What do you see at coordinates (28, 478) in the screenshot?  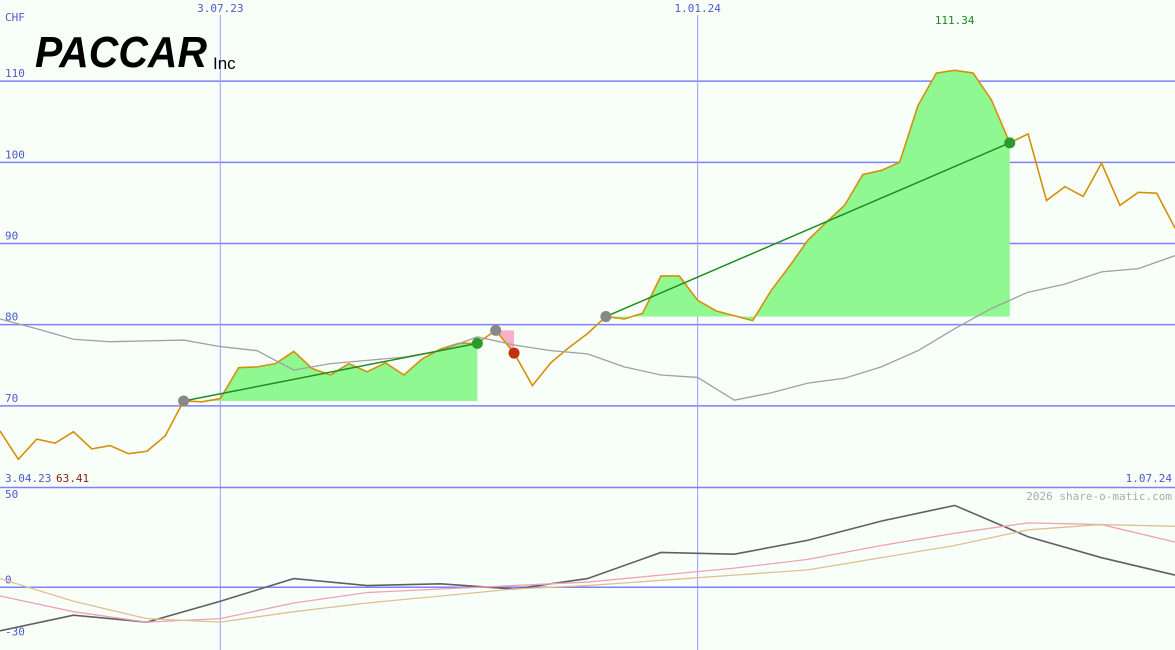 I see `start-date: 3.04.23` at bounding box center [28, 478].